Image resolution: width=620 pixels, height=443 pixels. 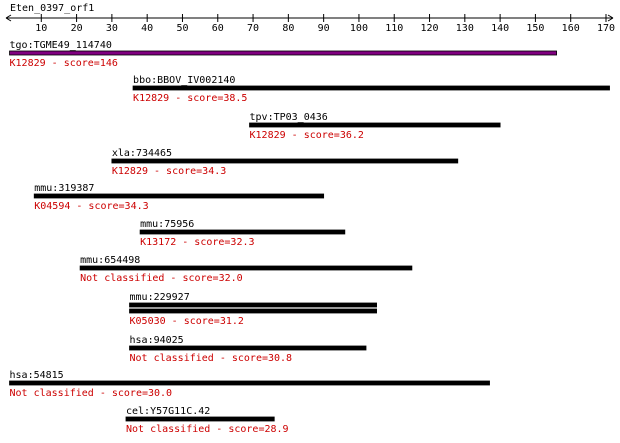 What do you see at coordinates (465, 28) in the screenshot?
I see `x-tick-label: 130` at bounding box center [465, 28].